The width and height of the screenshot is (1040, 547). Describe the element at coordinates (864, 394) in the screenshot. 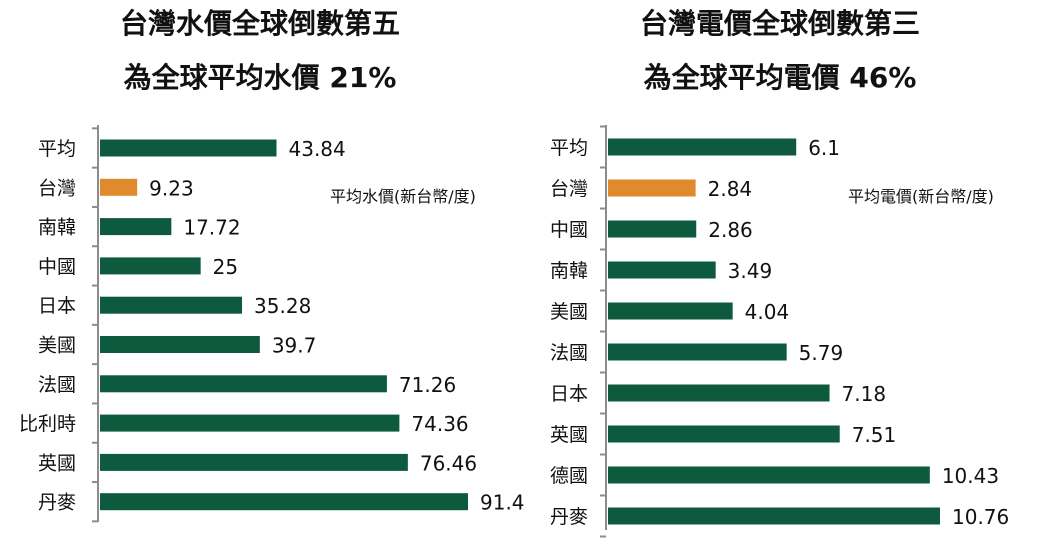

I see `value-label: 7.18` at that location.